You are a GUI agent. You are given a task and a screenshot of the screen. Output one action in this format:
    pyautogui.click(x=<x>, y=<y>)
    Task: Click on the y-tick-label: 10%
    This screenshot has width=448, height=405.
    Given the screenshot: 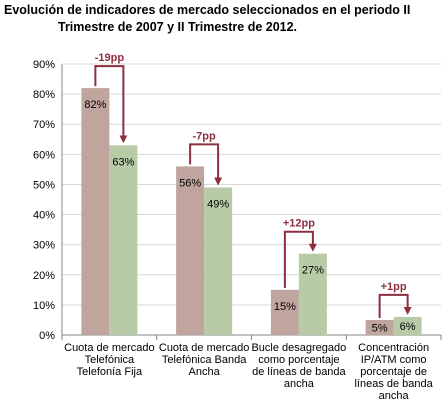 What is the action you would take?
    pyautogui.click(x=44, y=306)
    